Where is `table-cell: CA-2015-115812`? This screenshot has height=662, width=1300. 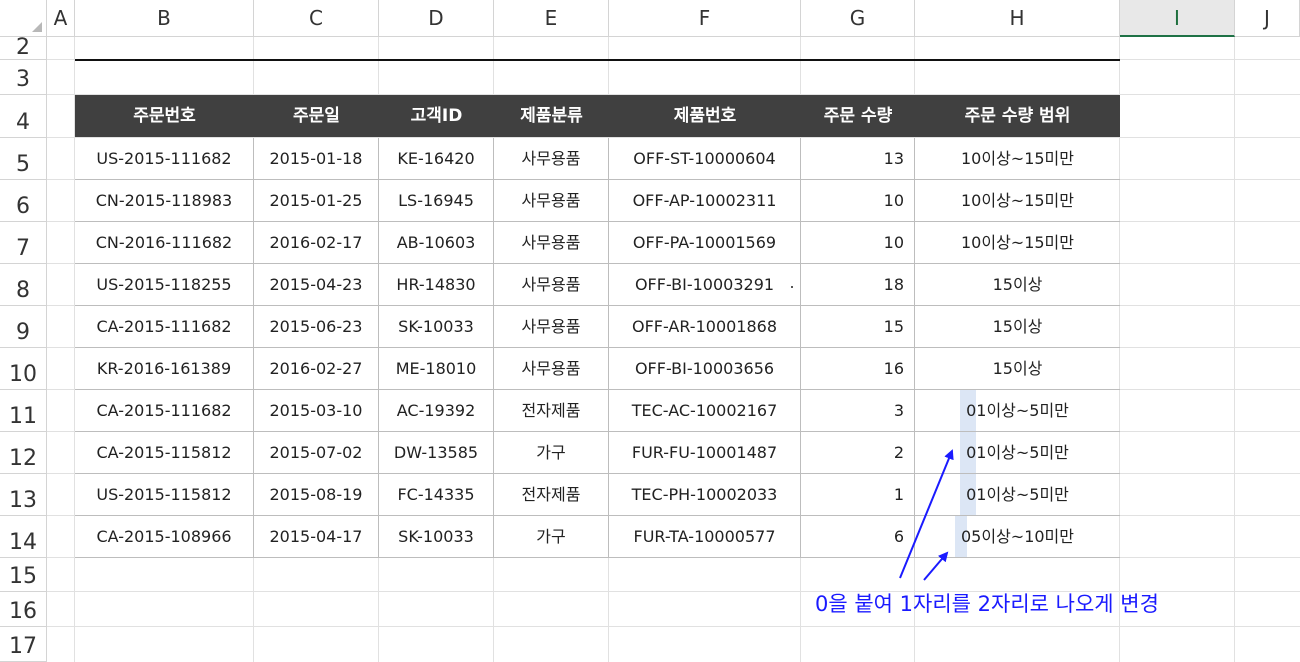
table-cell: CA-2015-115812 is located at coordinates (164, 452).